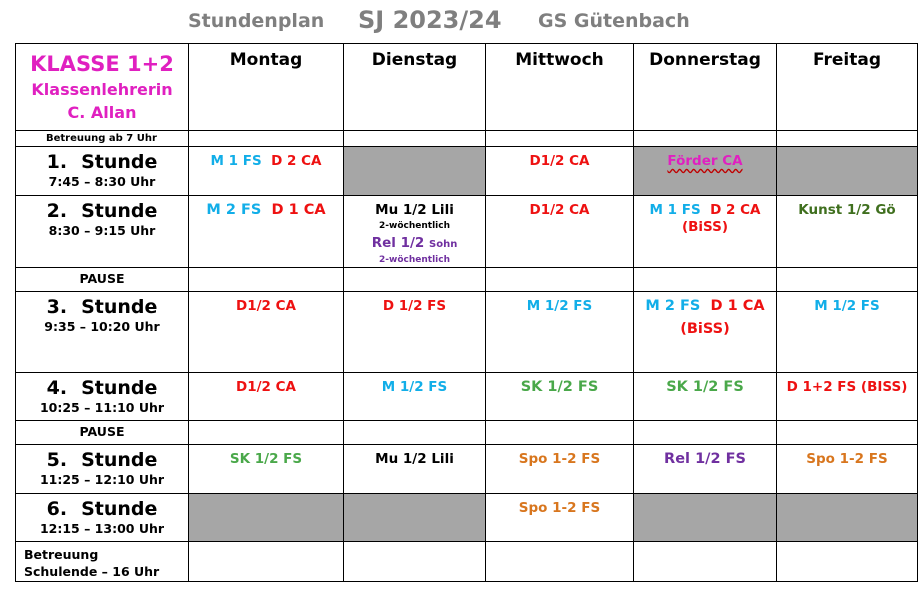 This screenshot has height=596, width=924. Describe the element at coordinates (102, 561) in the screenshot. I see `betreuung-end-cell: Betreuung Schulende – 16 Uhr` at that location.